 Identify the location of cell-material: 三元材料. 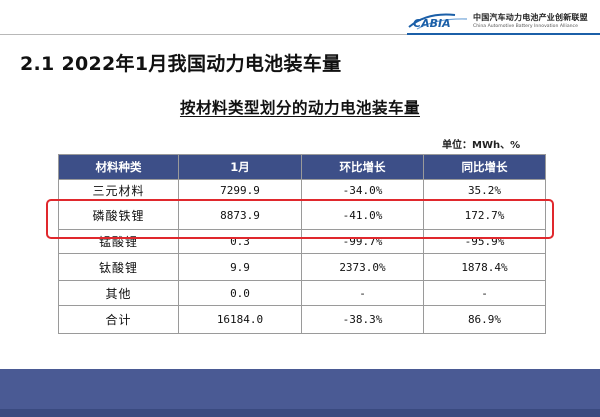
(118, 190).